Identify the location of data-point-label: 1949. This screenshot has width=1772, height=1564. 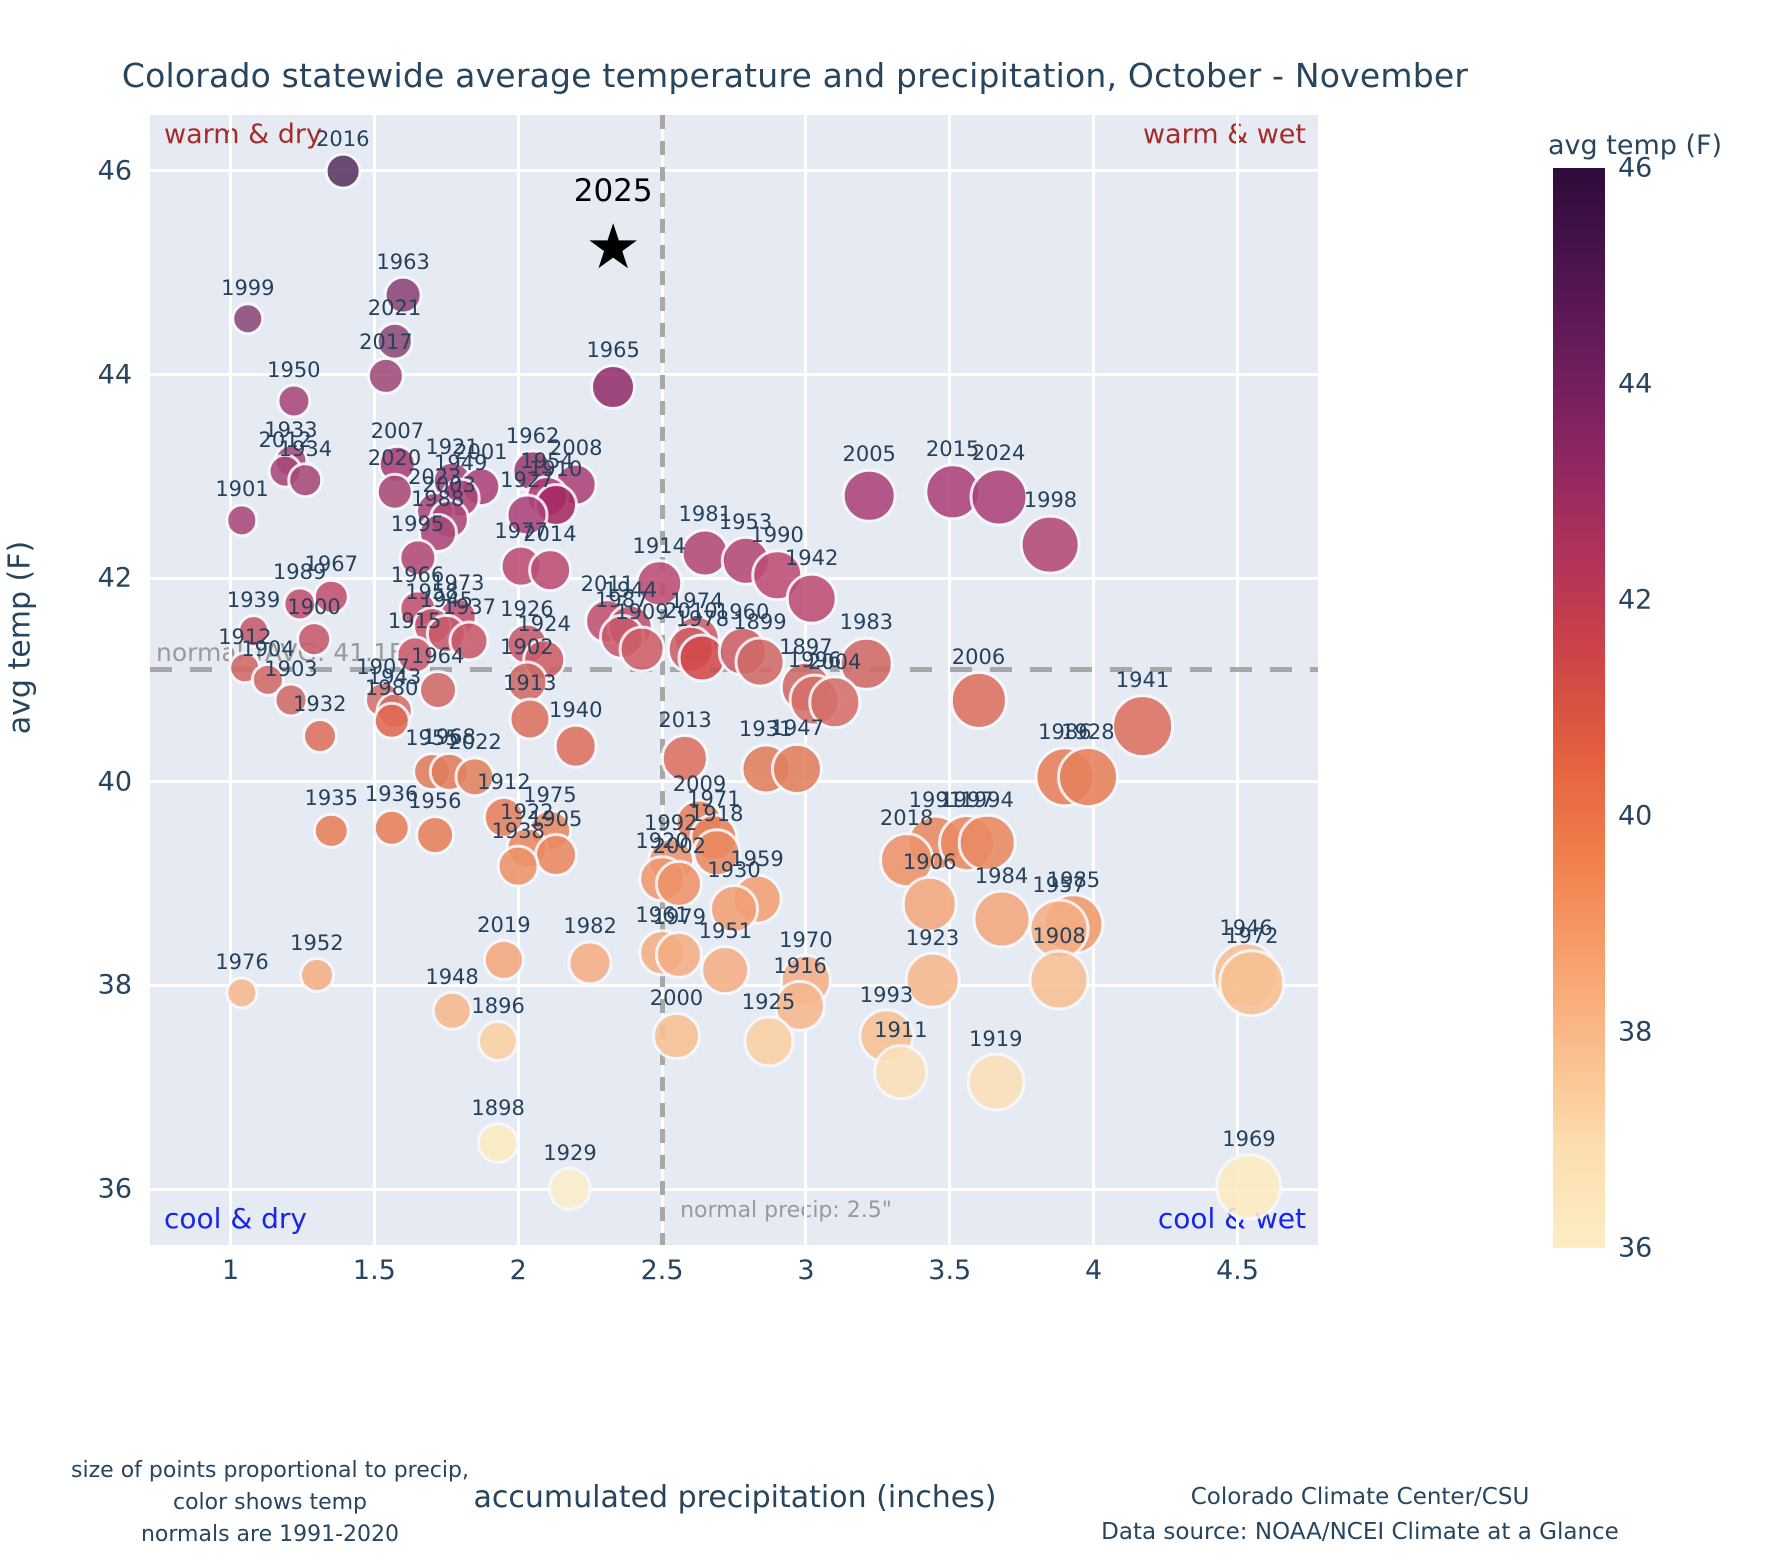
(460, 463).